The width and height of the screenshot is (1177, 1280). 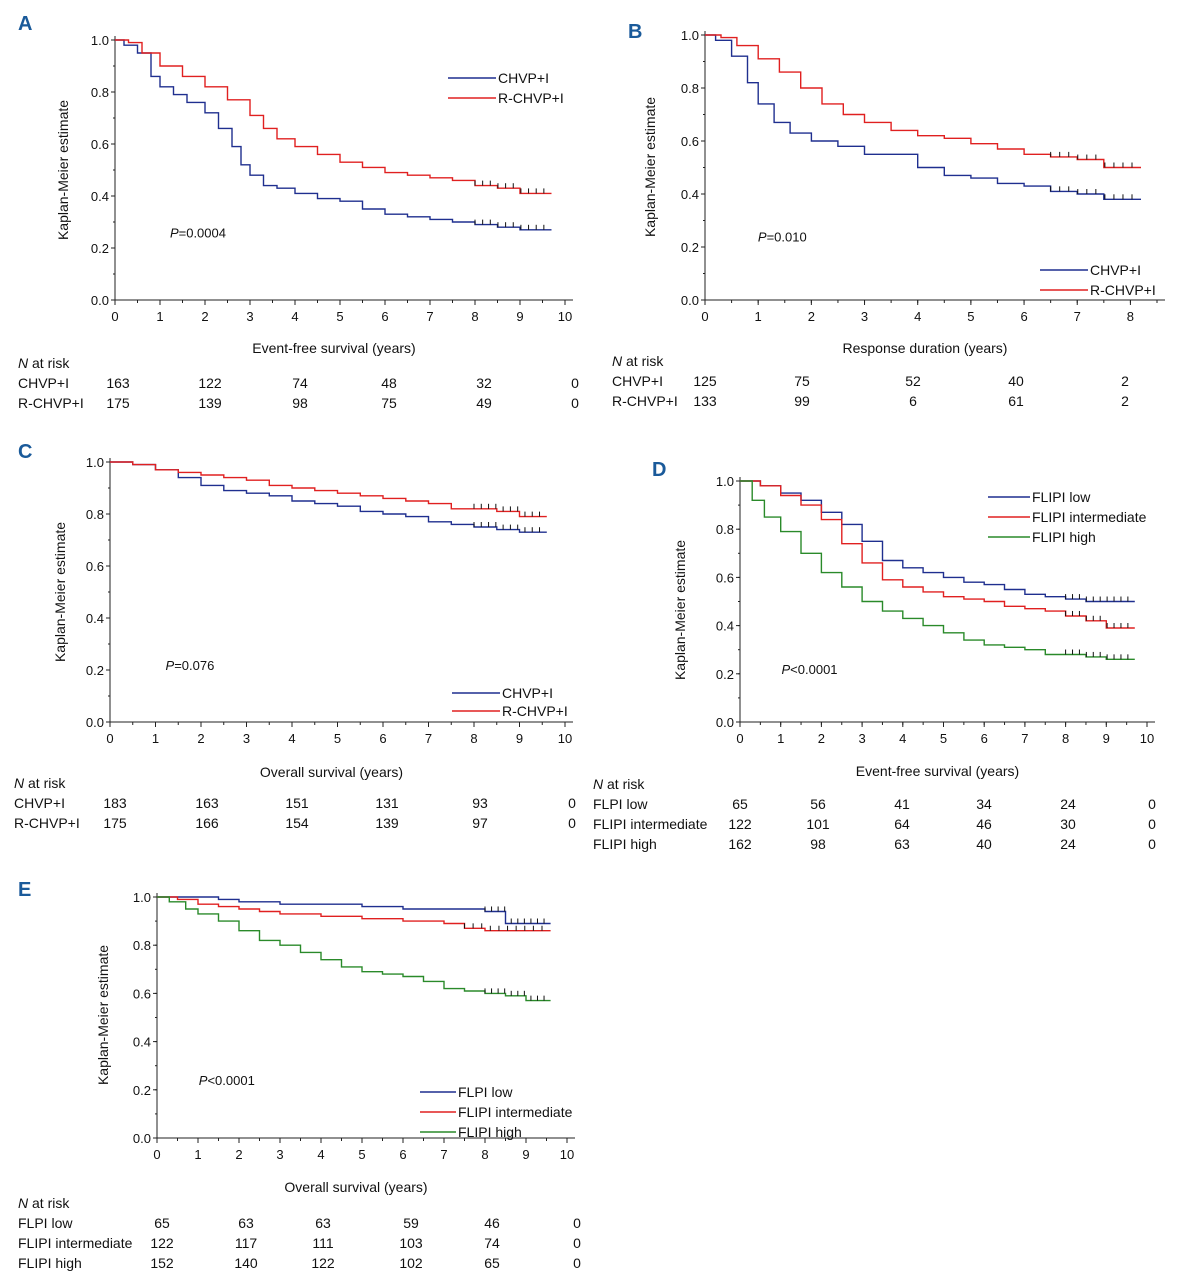 I want to click on legend-label: FLIPI high, so click(x=490, y=1132).